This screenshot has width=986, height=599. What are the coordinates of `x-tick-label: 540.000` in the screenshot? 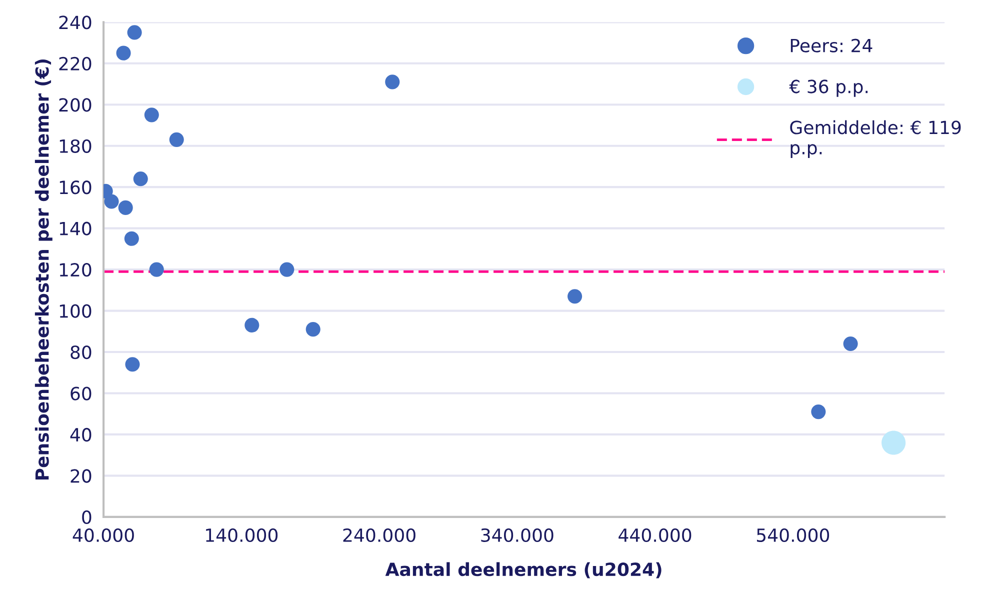 It's located at (793, 535).